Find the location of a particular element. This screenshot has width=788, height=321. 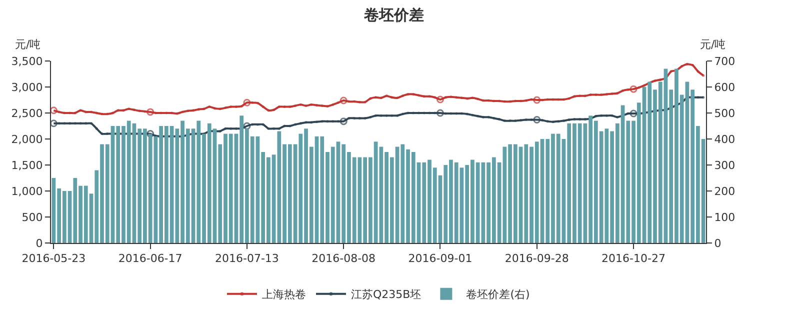

y-tick-label: 1,000 is located at coordinates (27, 191).